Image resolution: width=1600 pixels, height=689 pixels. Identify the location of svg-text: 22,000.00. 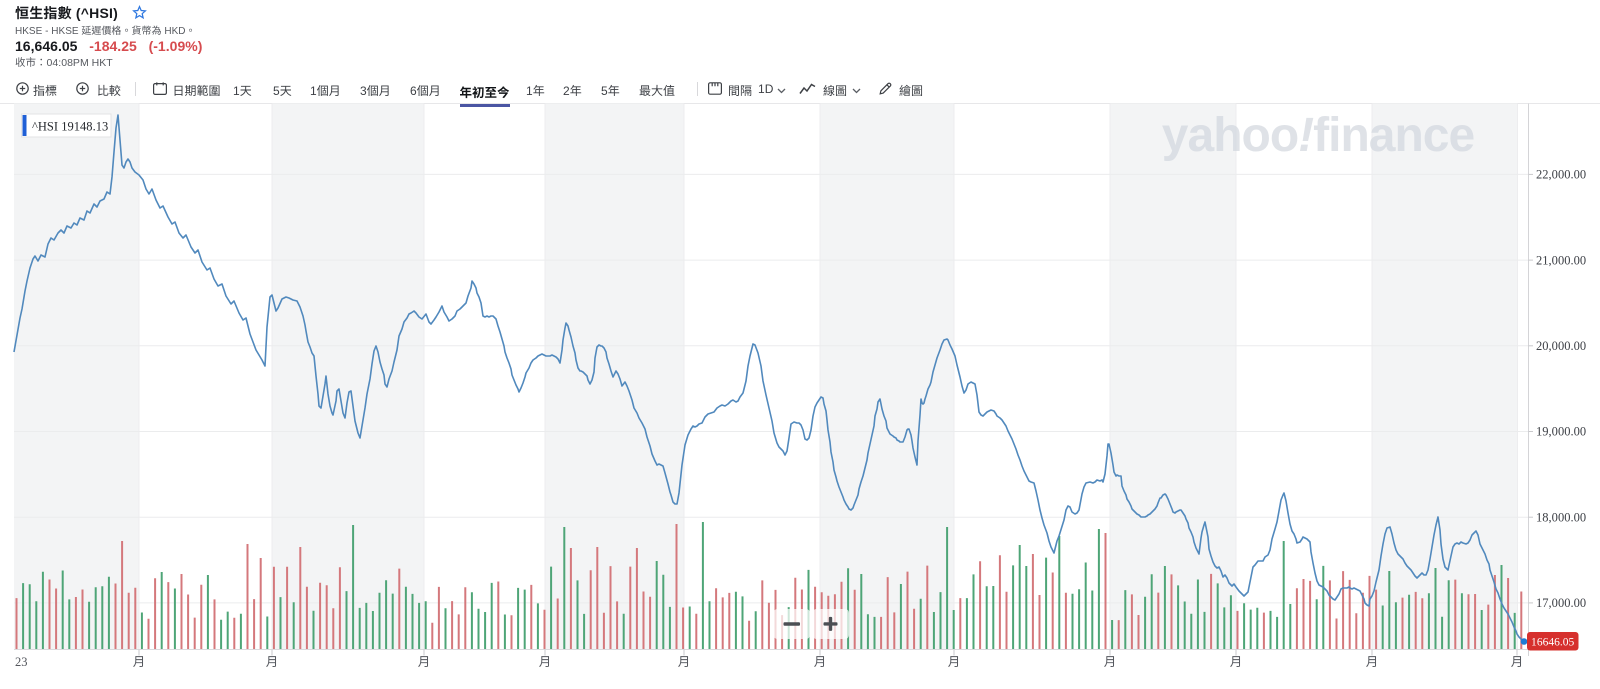
(1561, 175).